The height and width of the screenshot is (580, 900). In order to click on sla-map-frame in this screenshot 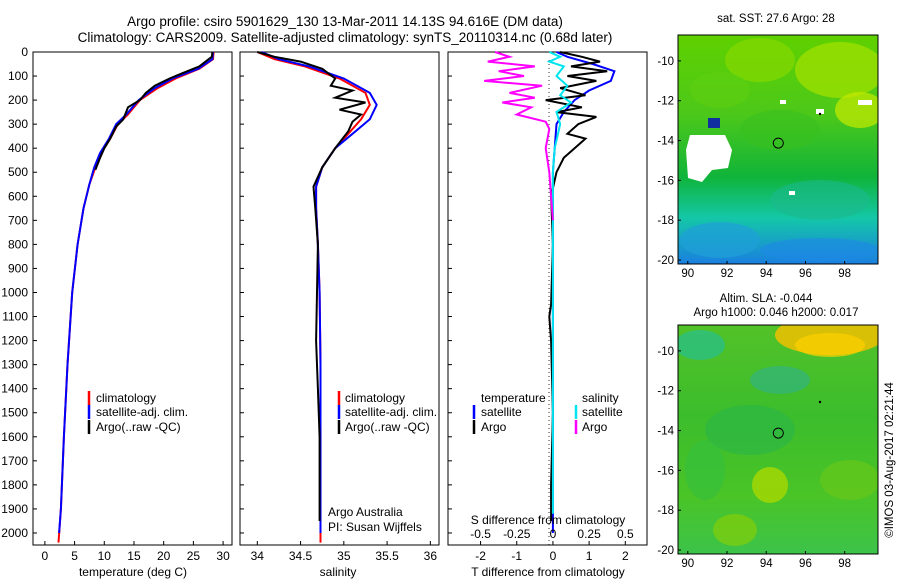, I will do `click(778, 439)`.